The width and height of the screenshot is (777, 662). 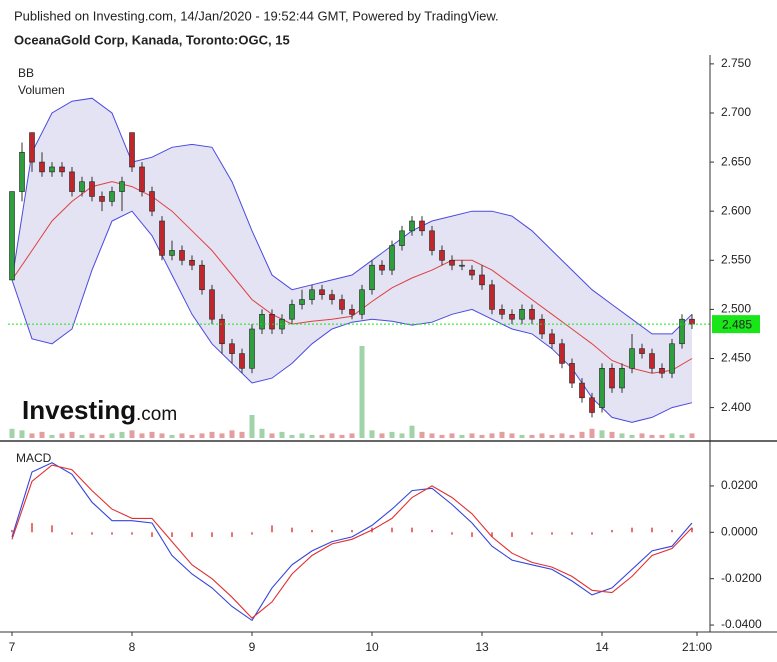 What do you see at coordinates (697, 647) in the screenshot?
I see `x-tick-label: 21:00` at bounding box center [697, 647].